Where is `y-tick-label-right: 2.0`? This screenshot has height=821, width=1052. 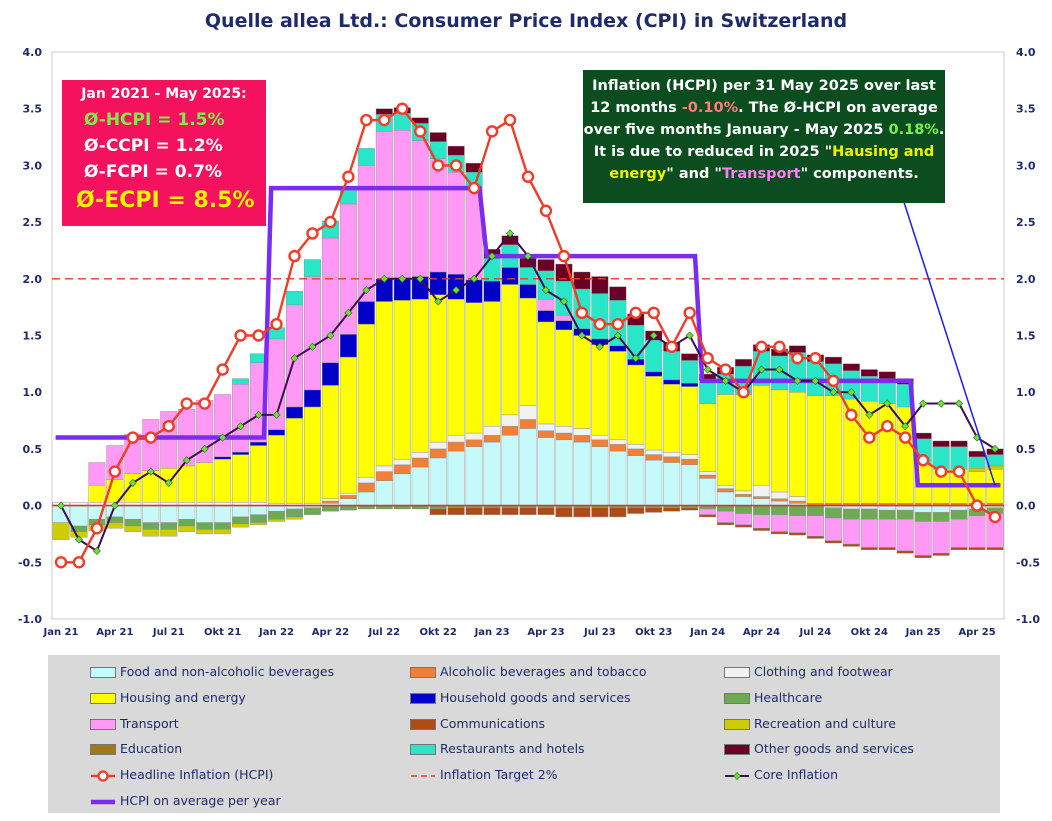 y-tick-label-right: 2.0 is located at coordinates (1026, 279).